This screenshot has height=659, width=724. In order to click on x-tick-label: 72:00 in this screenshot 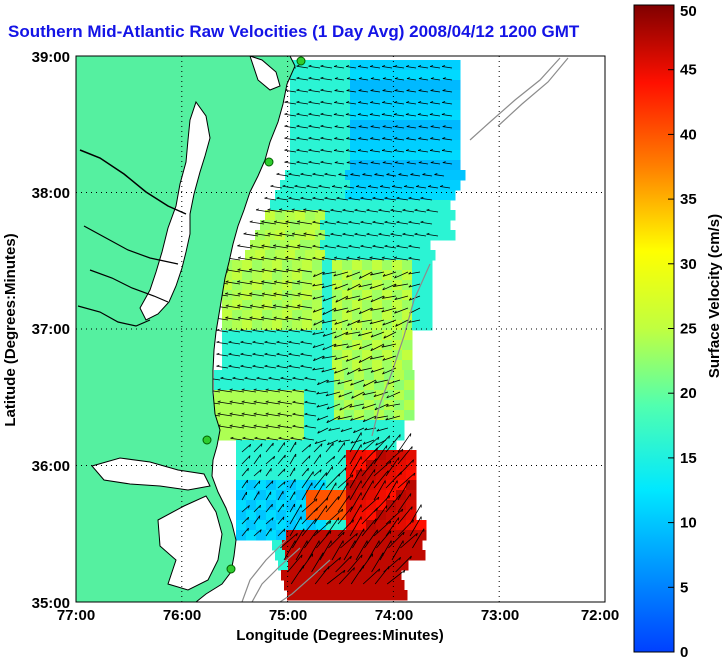, I will do `click(600, 615)`.